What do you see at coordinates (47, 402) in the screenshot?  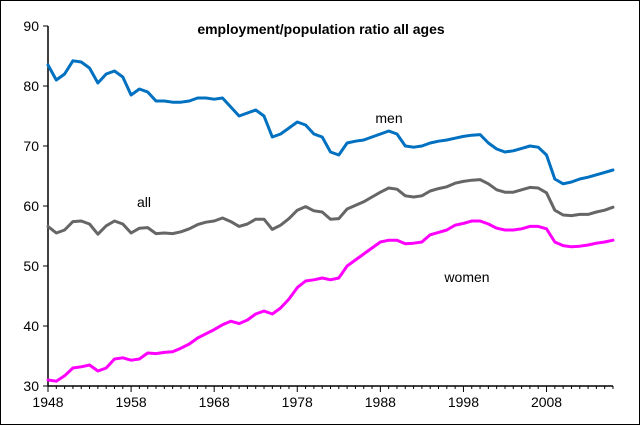 I see `x-tick-label: 1948` at bounding box center [47, 402].